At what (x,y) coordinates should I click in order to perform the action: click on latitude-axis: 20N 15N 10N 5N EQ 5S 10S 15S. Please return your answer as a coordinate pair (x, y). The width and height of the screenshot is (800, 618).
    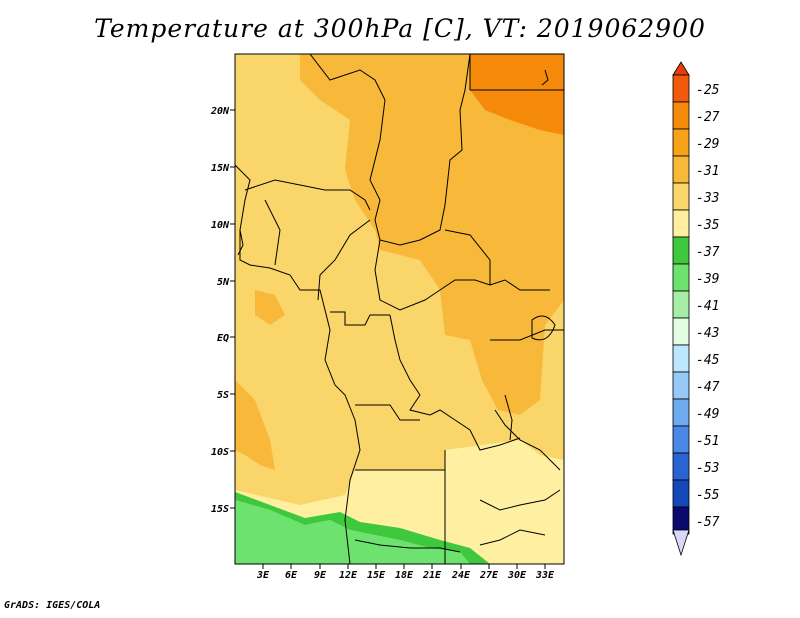
    Looking at the image, I should click on (222, 310).